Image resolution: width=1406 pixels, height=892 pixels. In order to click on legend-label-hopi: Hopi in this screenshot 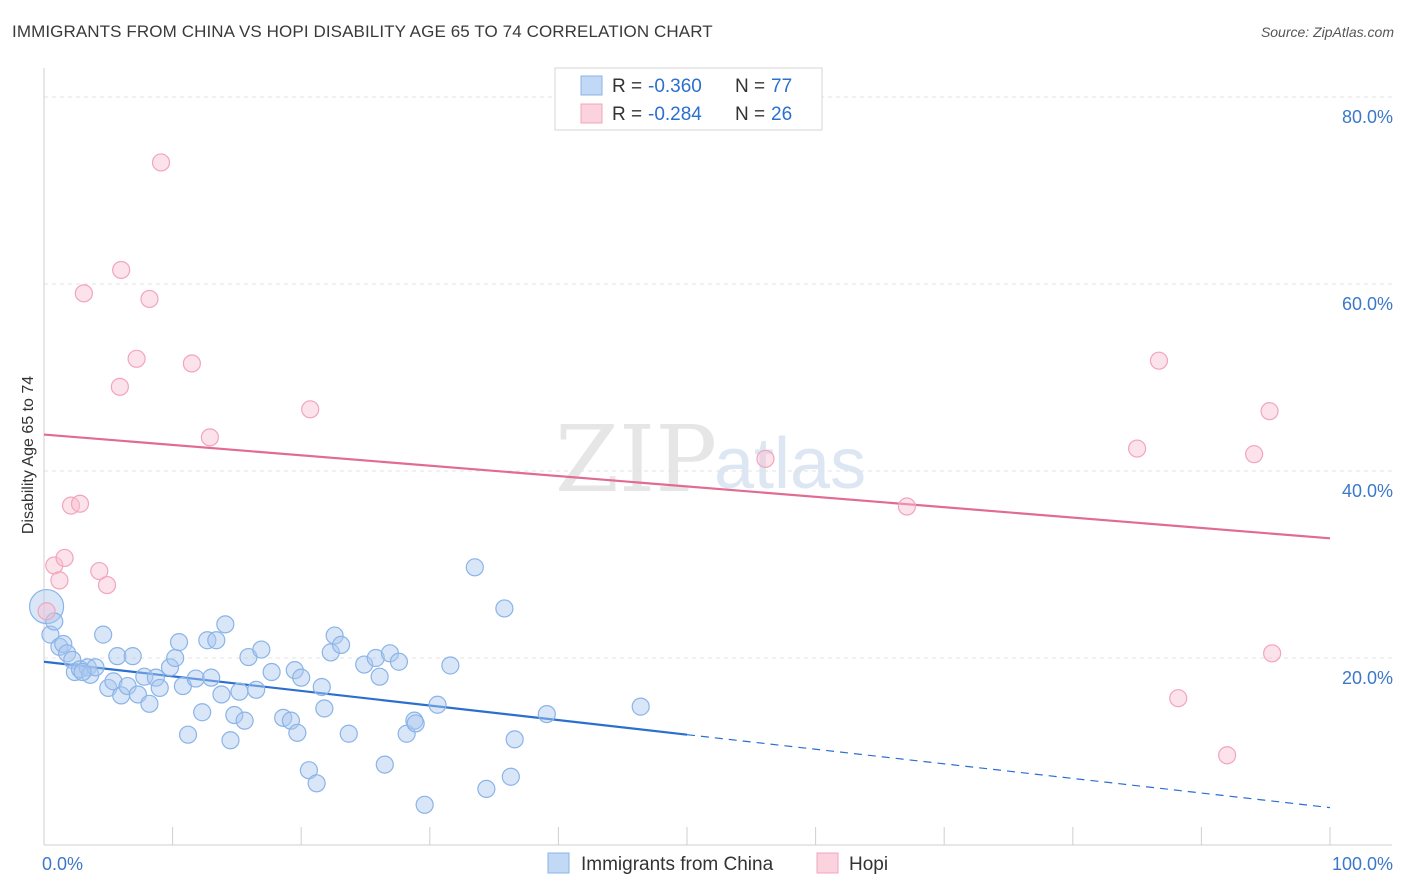, I will do `click(868, 864)`.